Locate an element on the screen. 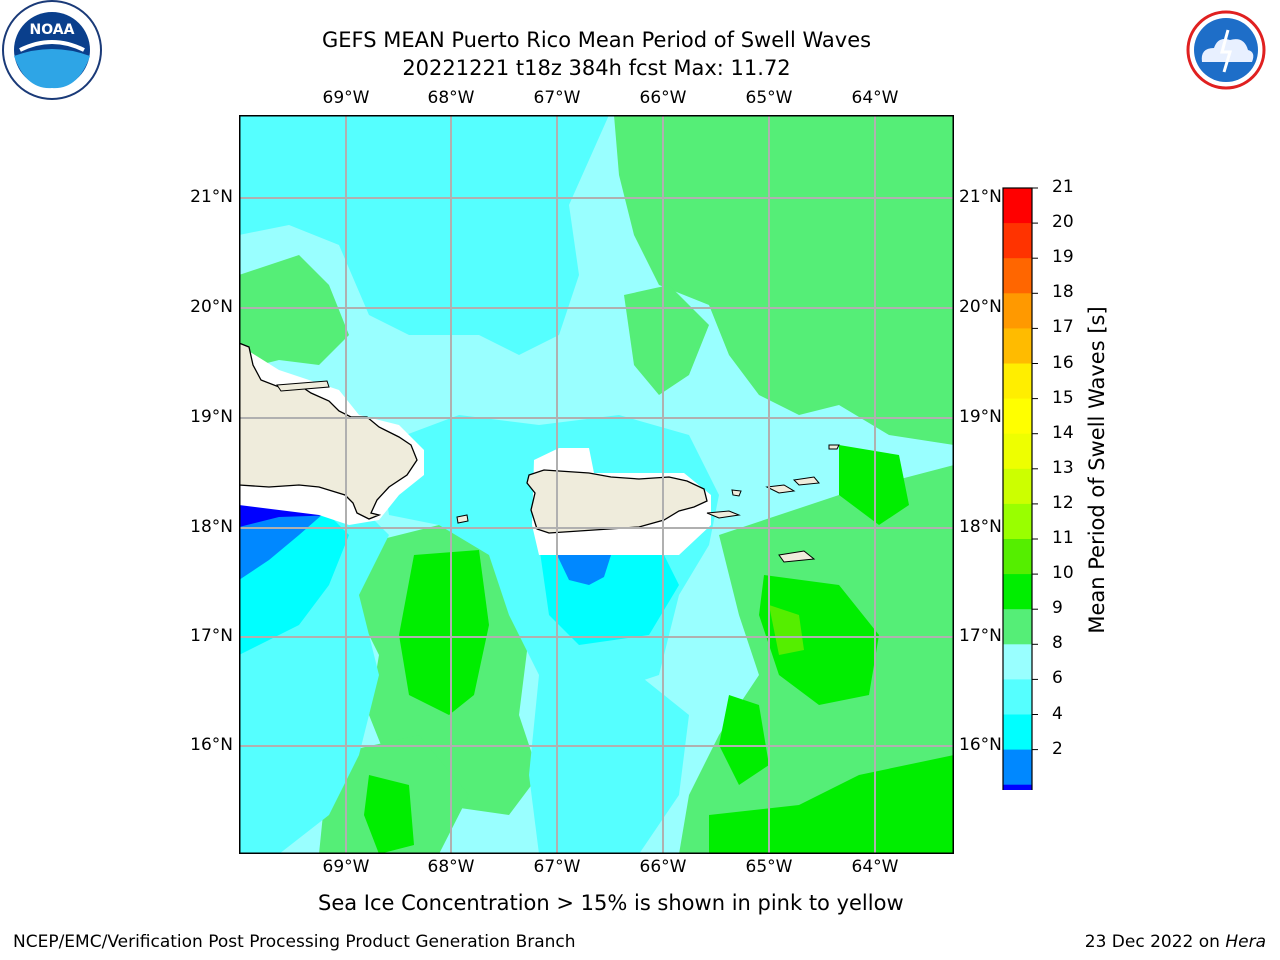 The width and height of the screenshot is (1280, 960). lat-label-right: 18°N is located at coordinates (980, 527).